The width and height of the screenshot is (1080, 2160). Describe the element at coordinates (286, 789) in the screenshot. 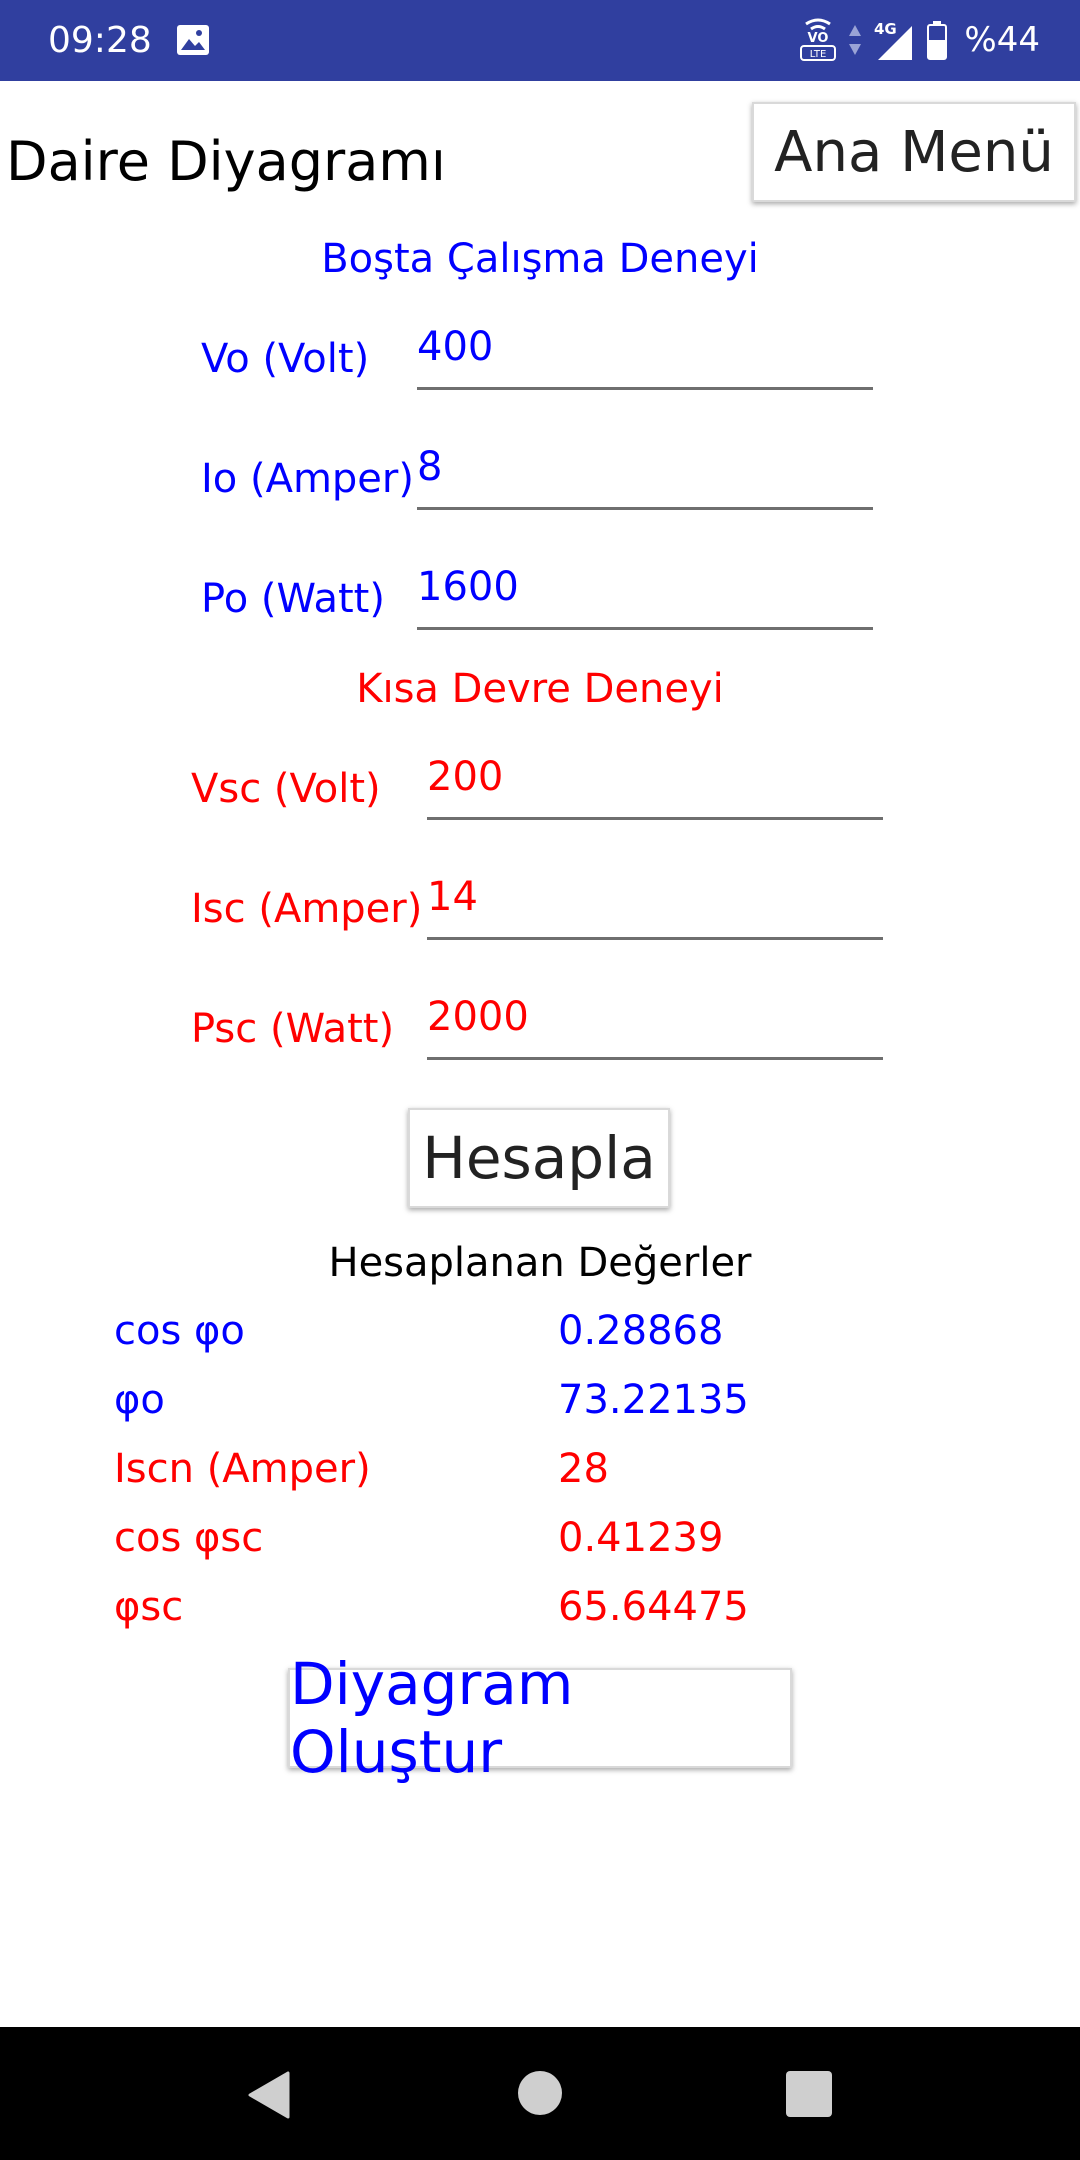

I see `vsc-label: Vsc (Volt)` at that location.